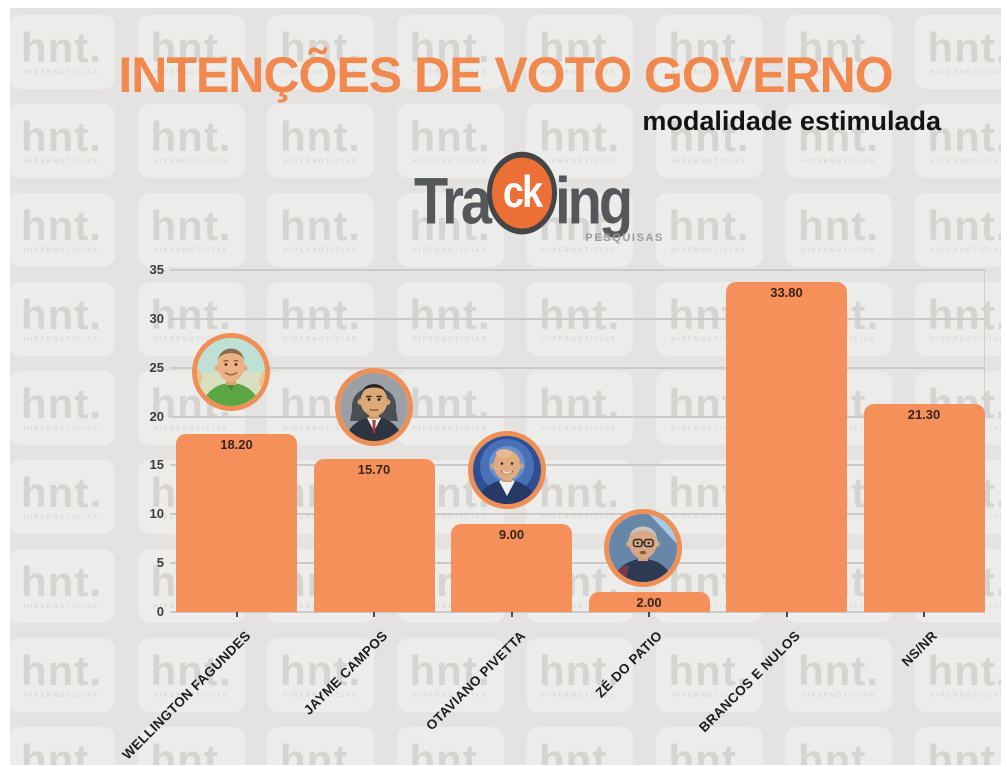 This screenshot has height=767, width=1007. I want to click on bar-value-label: 15.70, so click(374, 469).